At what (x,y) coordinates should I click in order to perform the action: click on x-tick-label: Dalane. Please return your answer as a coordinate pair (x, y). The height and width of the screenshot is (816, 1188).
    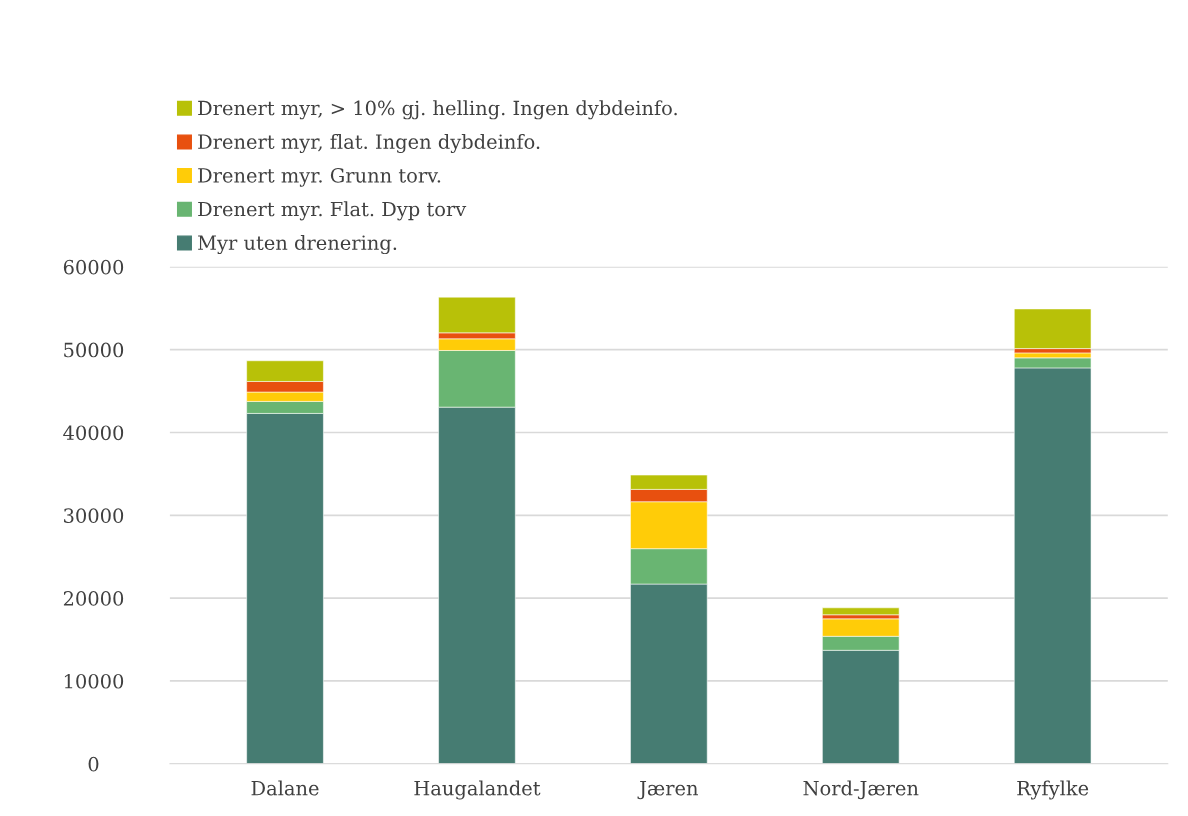
    Looking at the image, I should click on (285, 788).